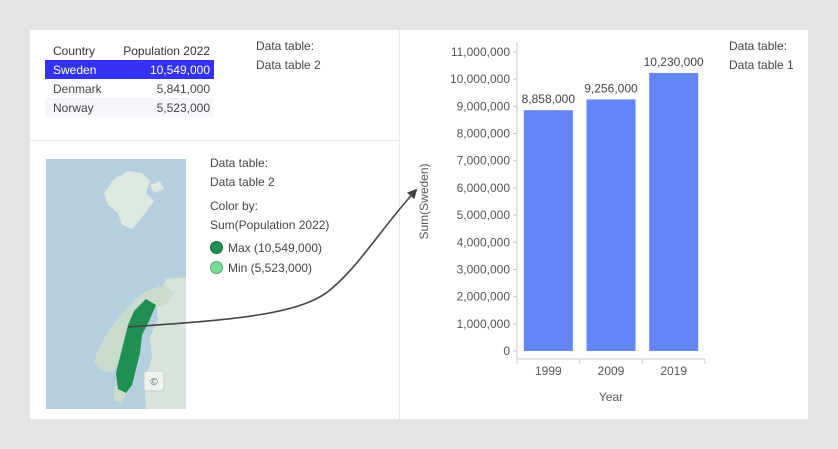 Image resolution: width=838 pixels, height=449 pixels. Describe the element at coordinates (242, 182) in the screenshot. I see `map-legend-value: Data table 2` at that location.